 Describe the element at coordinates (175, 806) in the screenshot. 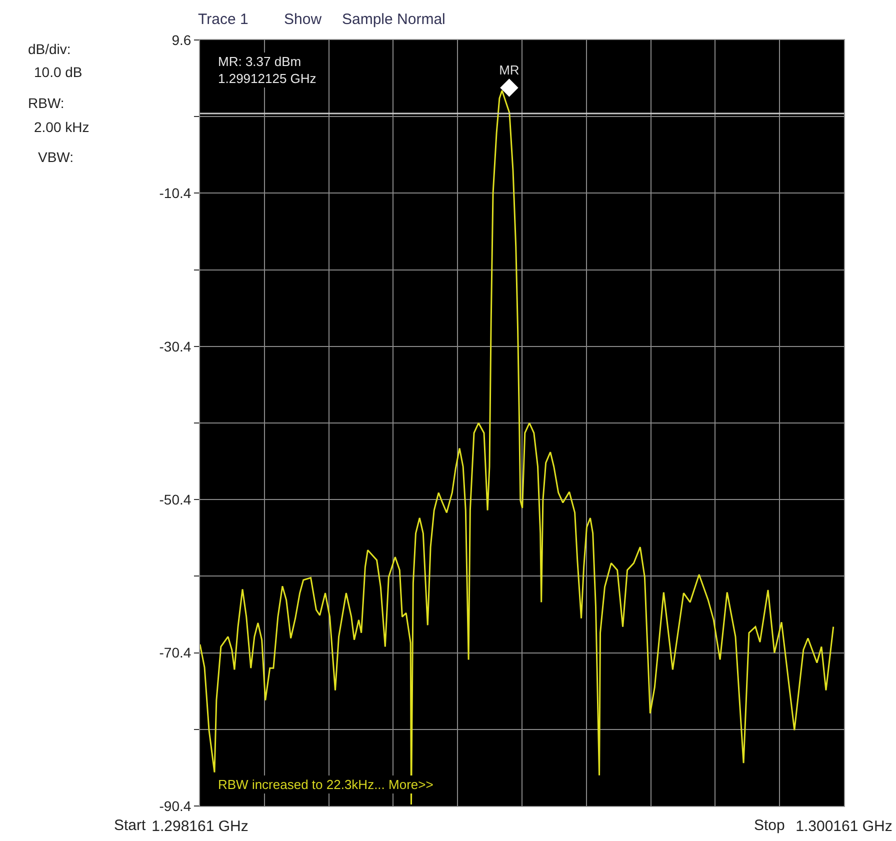

I see `y-tick-label: -90.4` at that location.